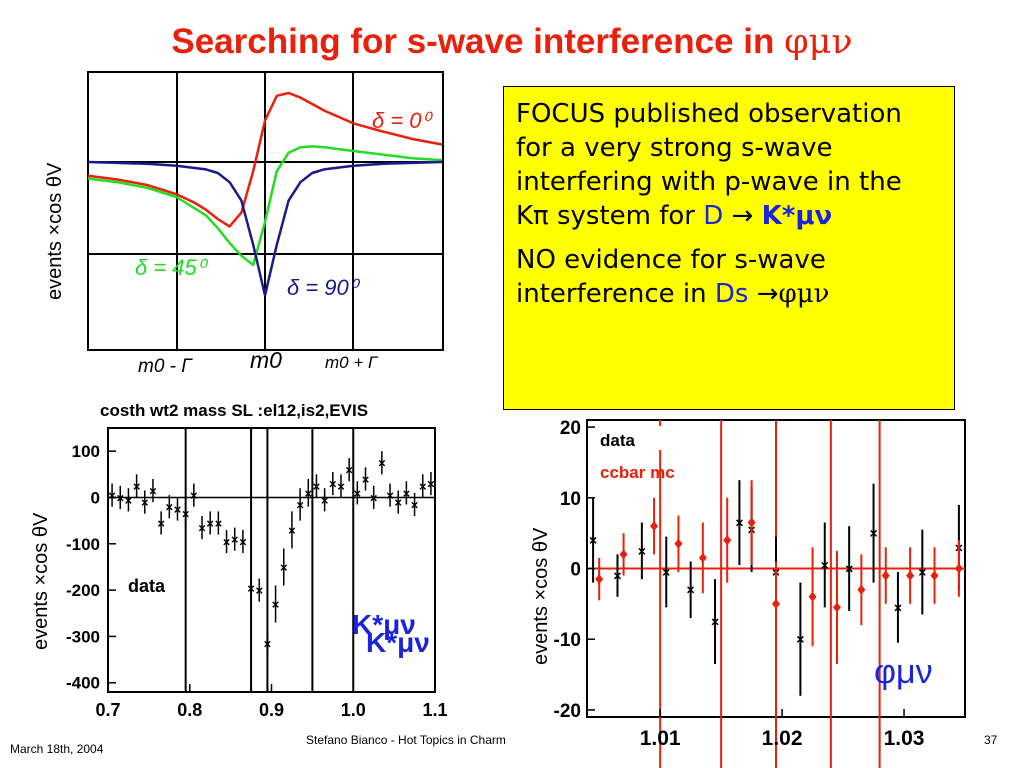 The width and height of the screenshot is (1024, 768). I want to click on chart3-legend-data: data, so click(618, 440).